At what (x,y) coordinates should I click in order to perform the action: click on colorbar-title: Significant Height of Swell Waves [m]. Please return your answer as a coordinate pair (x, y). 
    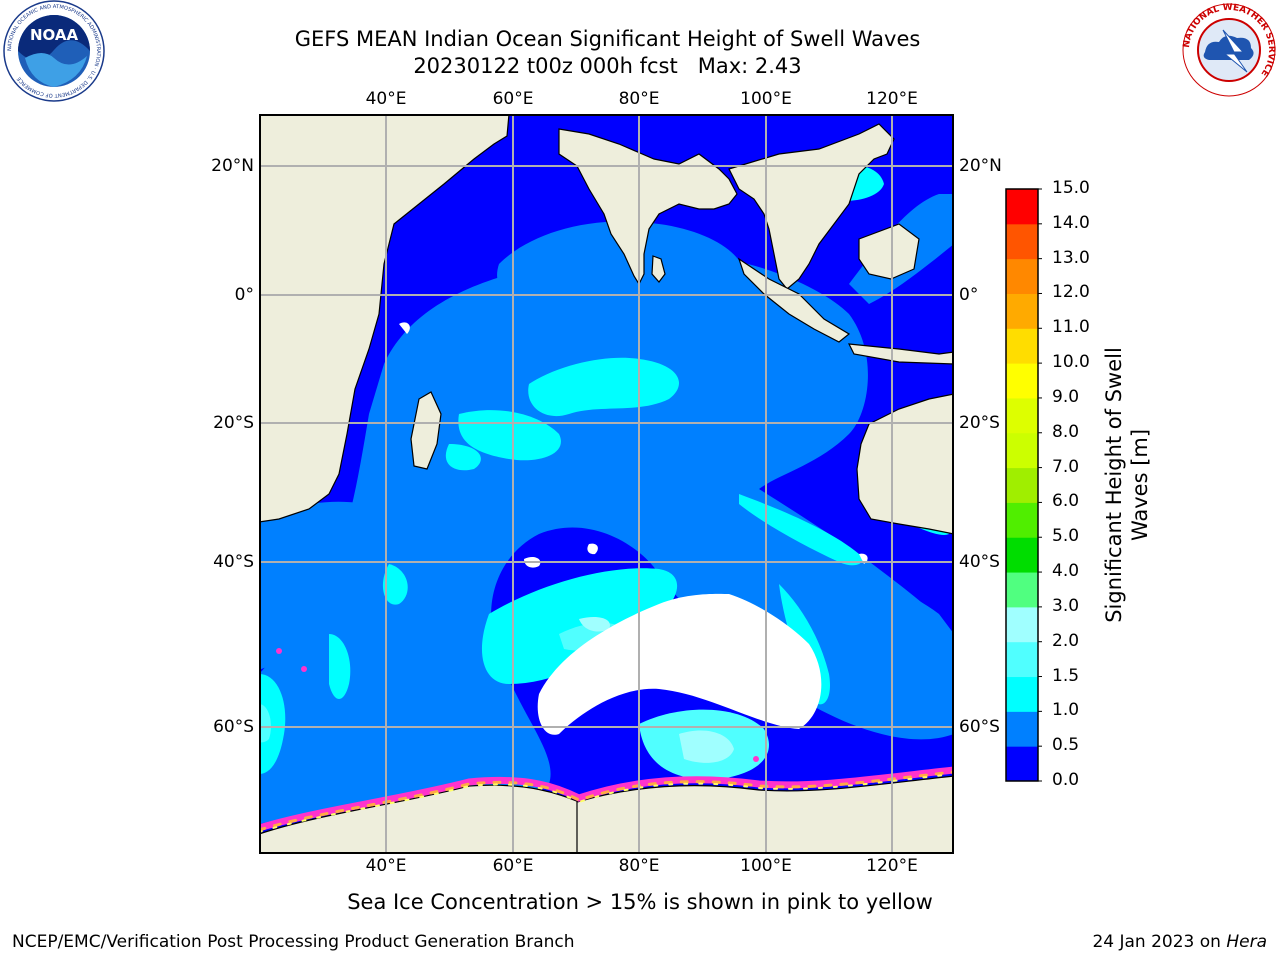
    Looking at the image, I should click on (1127, 485).